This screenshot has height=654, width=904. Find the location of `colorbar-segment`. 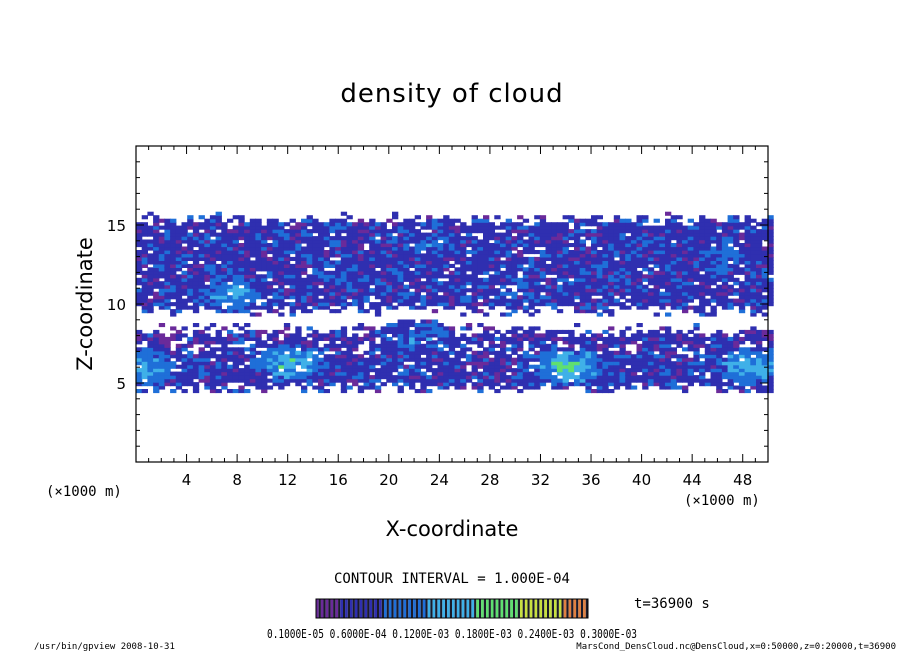

colorbar-segment is located at coordinates (395, 608).